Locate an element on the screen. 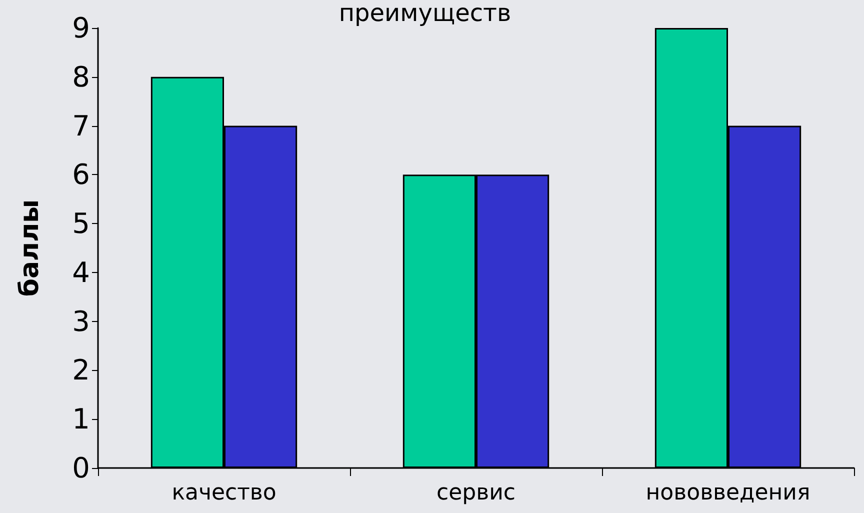 The height and width of the screenshot is (513, 864). y-tick-label: 4 is located at coordinates (81, 272).